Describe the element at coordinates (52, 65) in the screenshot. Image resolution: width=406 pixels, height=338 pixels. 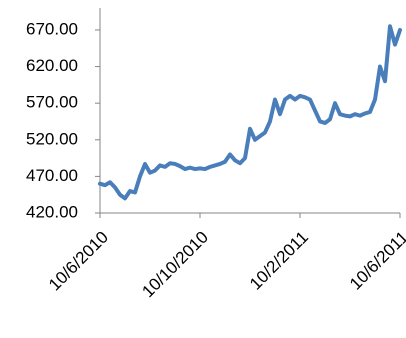
I see `y-tick-label: 620.00` at that location.